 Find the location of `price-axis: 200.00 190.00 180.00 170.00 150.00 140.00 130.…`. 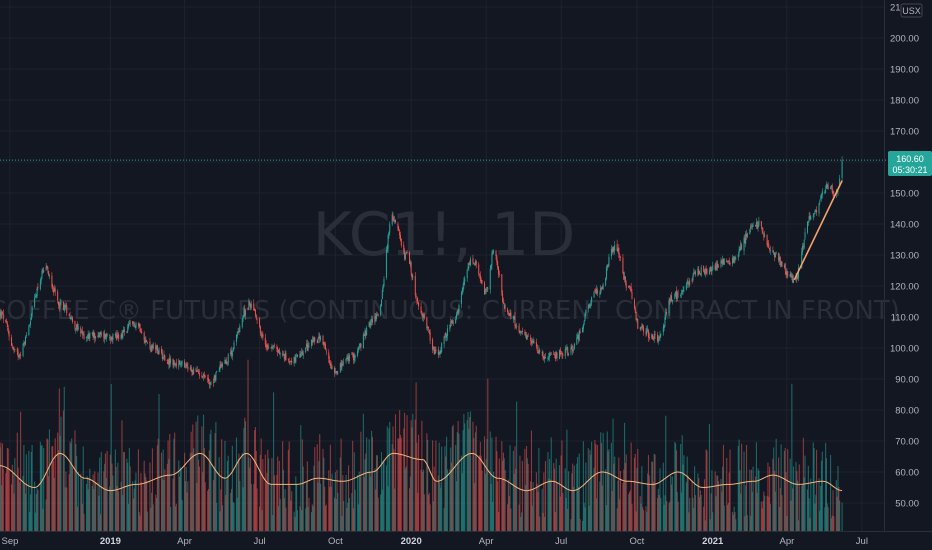

price-axis: 200.00 190.00 180.00 170.00 150.00 140.00 130.… is located at coordinates (902, 265).